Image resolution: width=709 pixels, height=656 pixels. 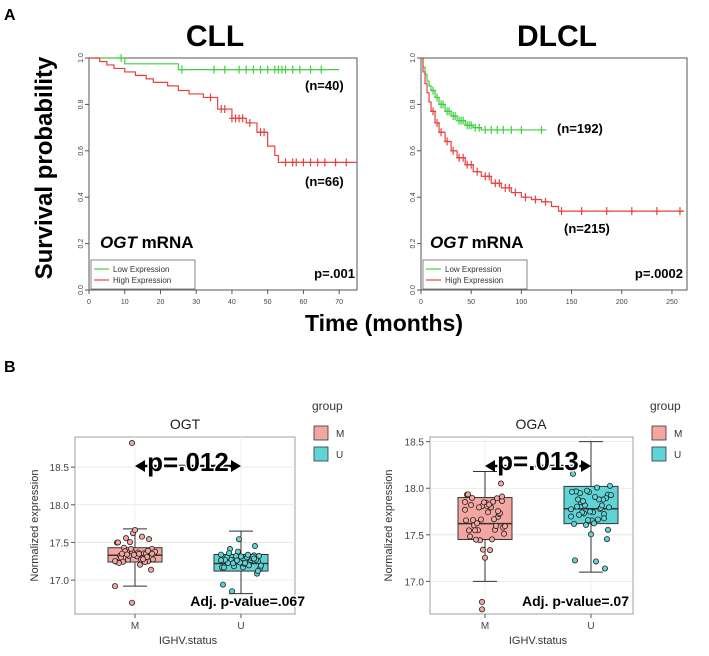 What do you see at coordinates (196, 302) in the screenshot?
I see `x-tick-label: 30` at bounding box center [196, 302].